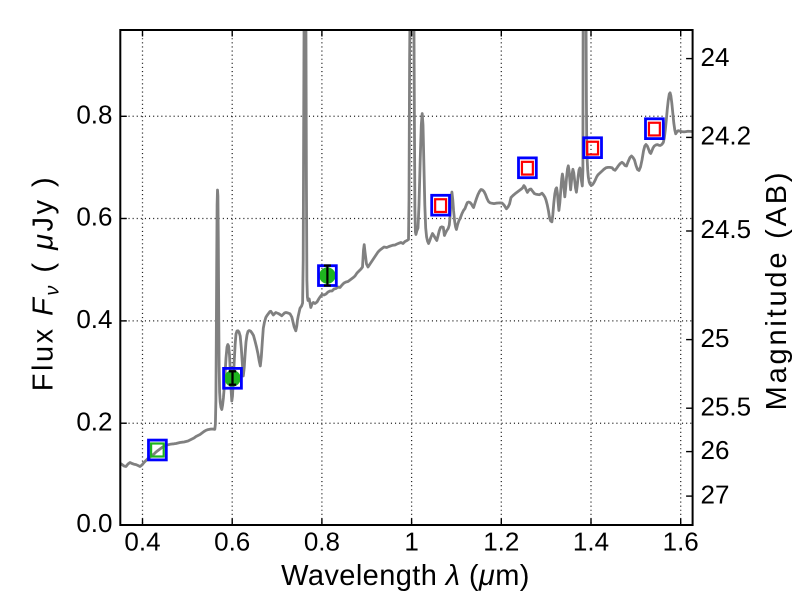 The width and height of the screenshot is (800, 600). What do you see at coordinates (726, 229) in the screenshot?
I see `svg-text: 24.5` at bounding box center [726, 229].